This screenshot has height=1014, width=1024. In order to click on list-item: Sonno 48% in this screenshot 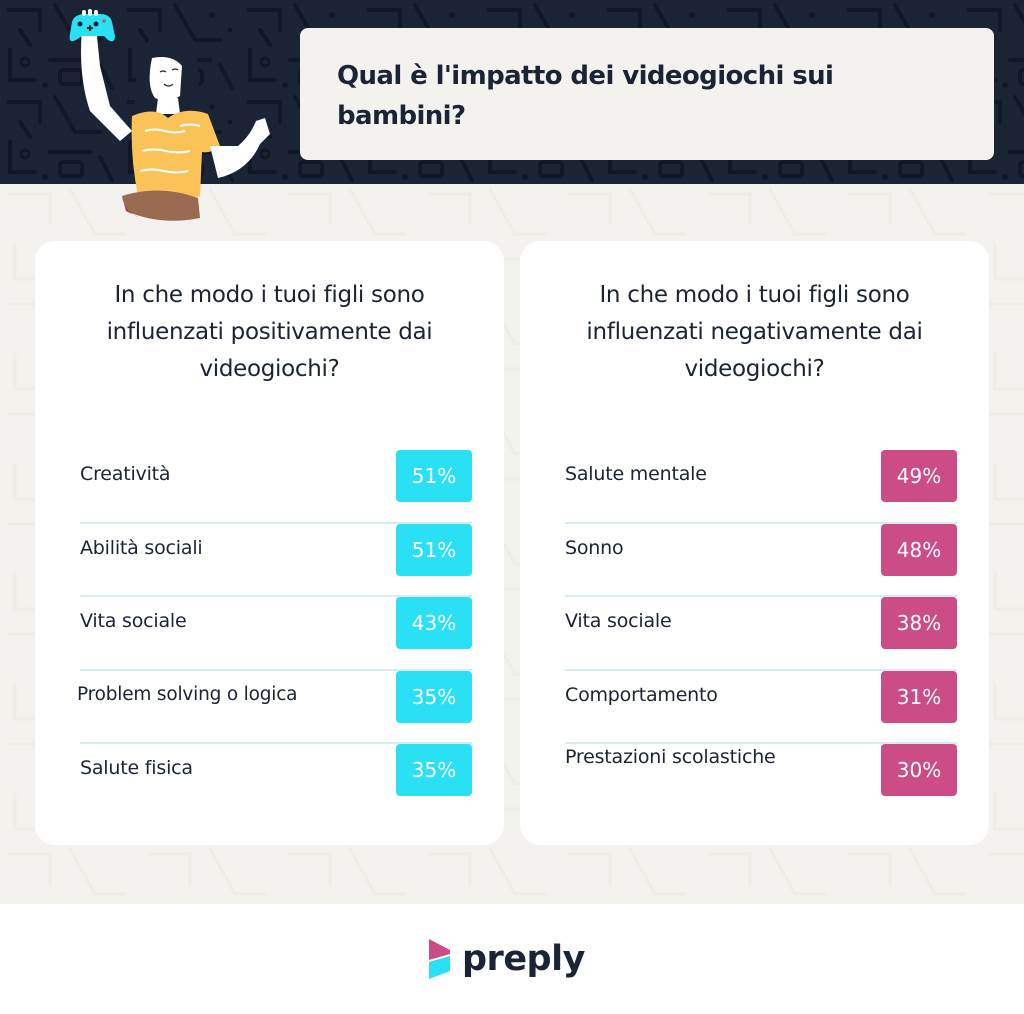, I will do `click(761, 560)`.